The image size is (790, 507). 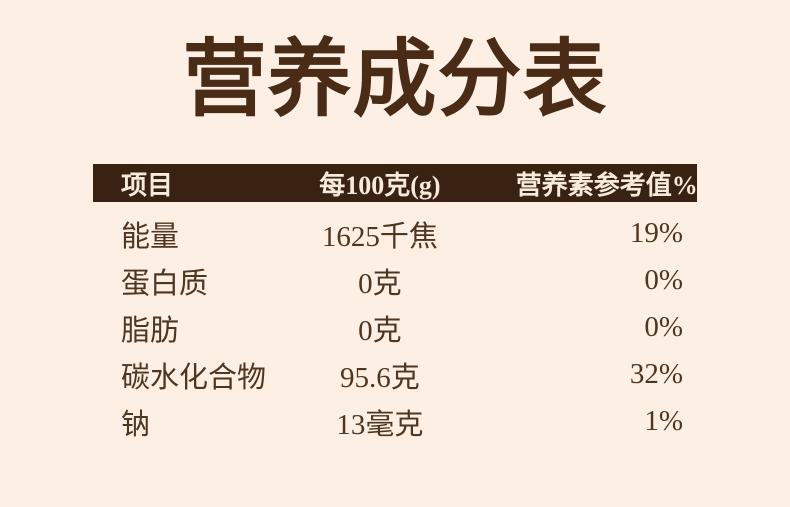 I want to click on row-item-name: 钠, so click(x=136, y=424).